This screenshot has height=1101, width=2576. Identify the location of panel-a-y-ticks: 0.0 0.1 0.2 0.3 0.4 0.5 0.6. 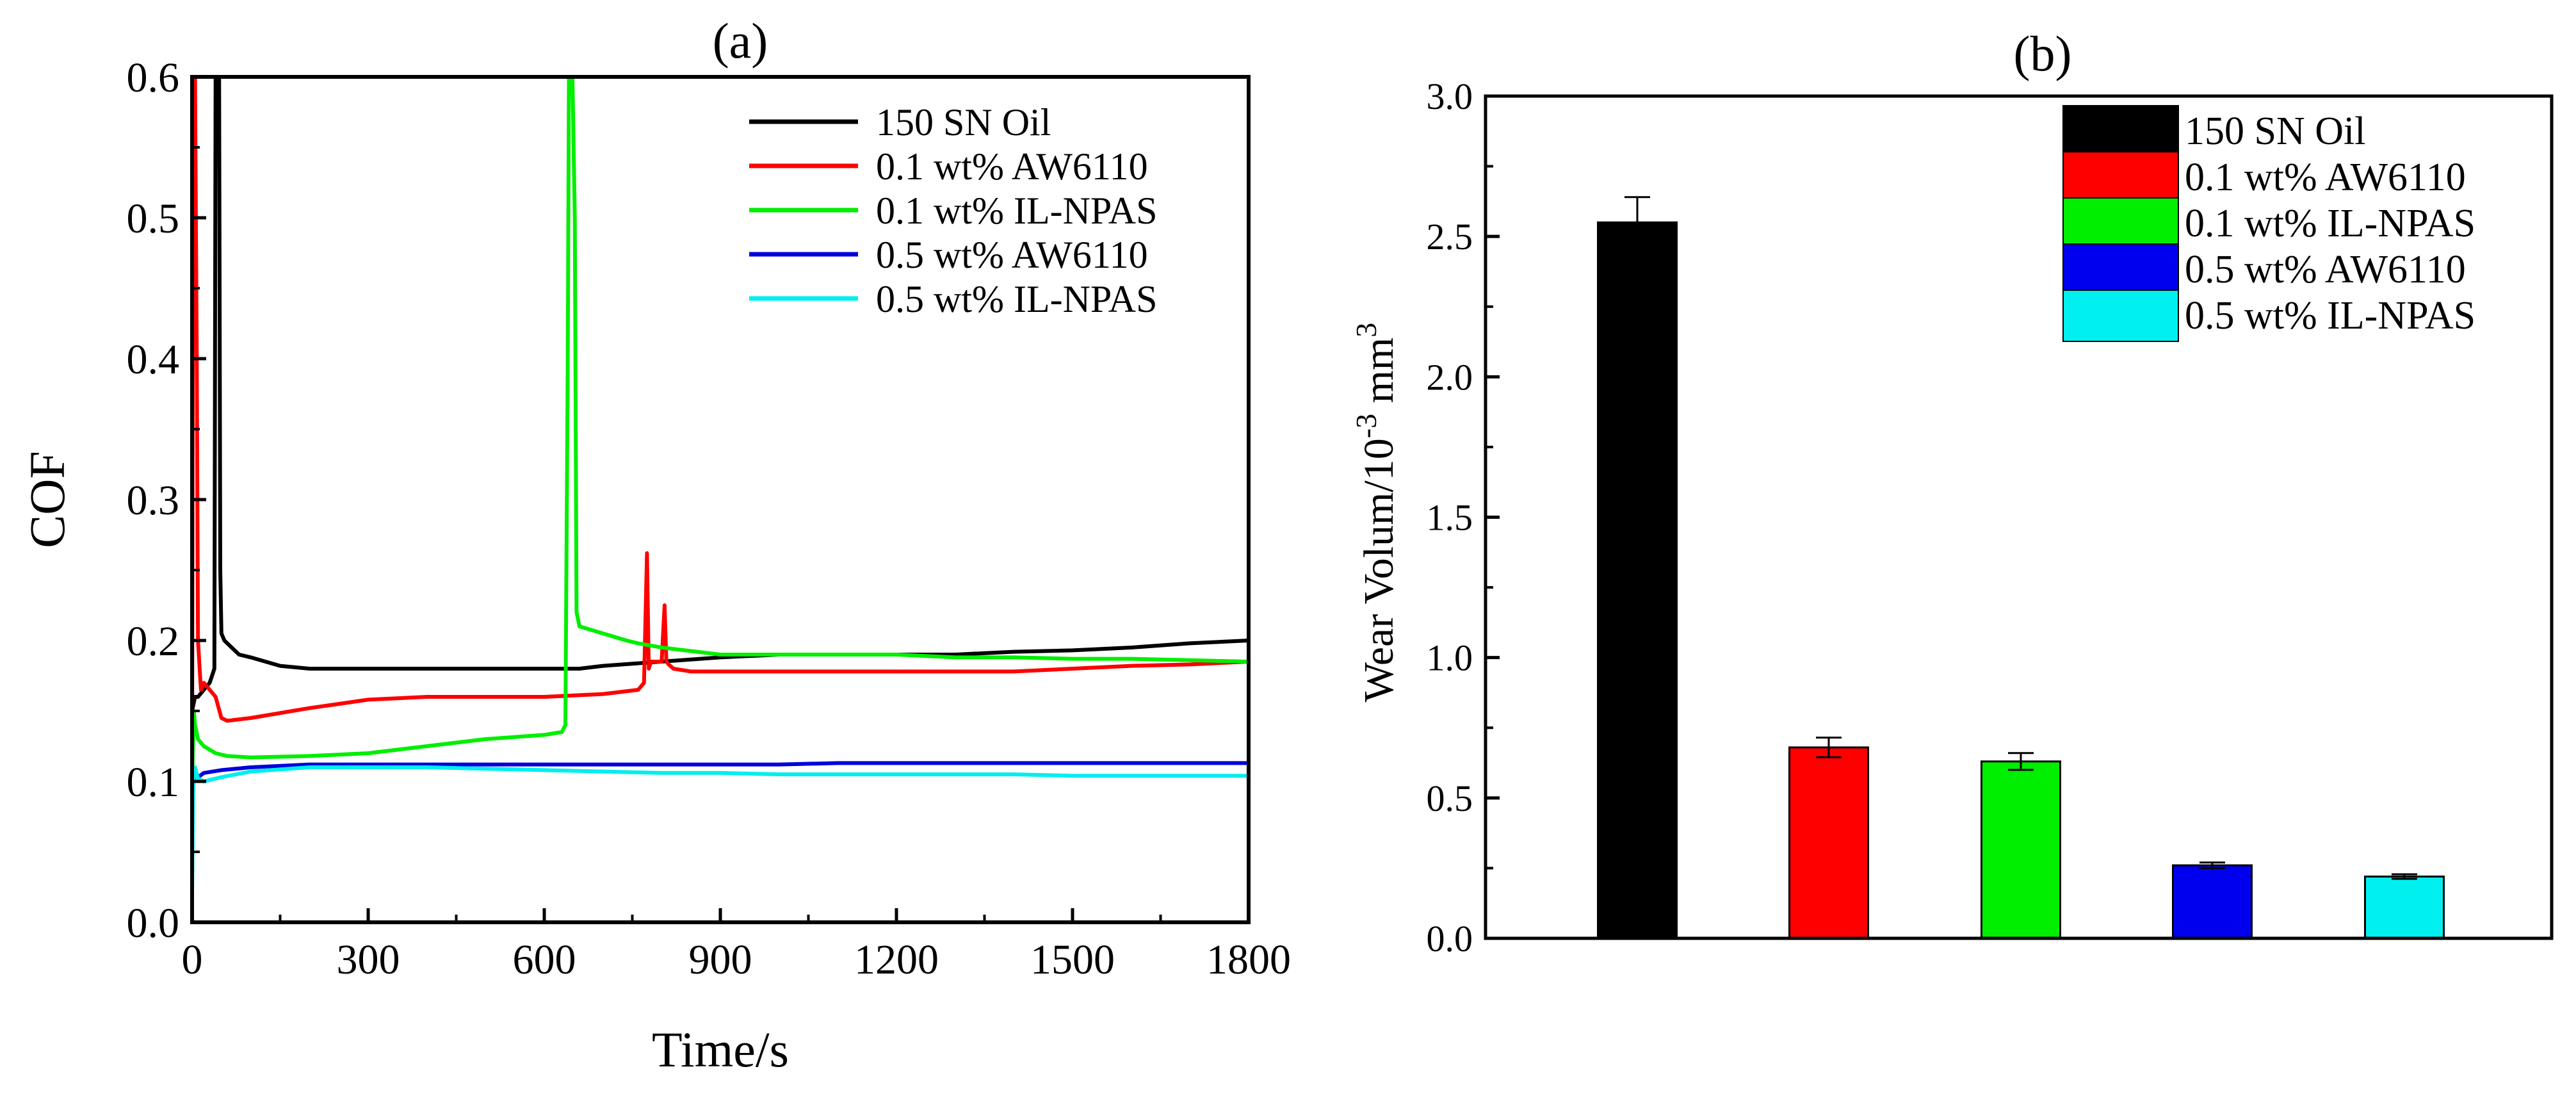
(166, 501).